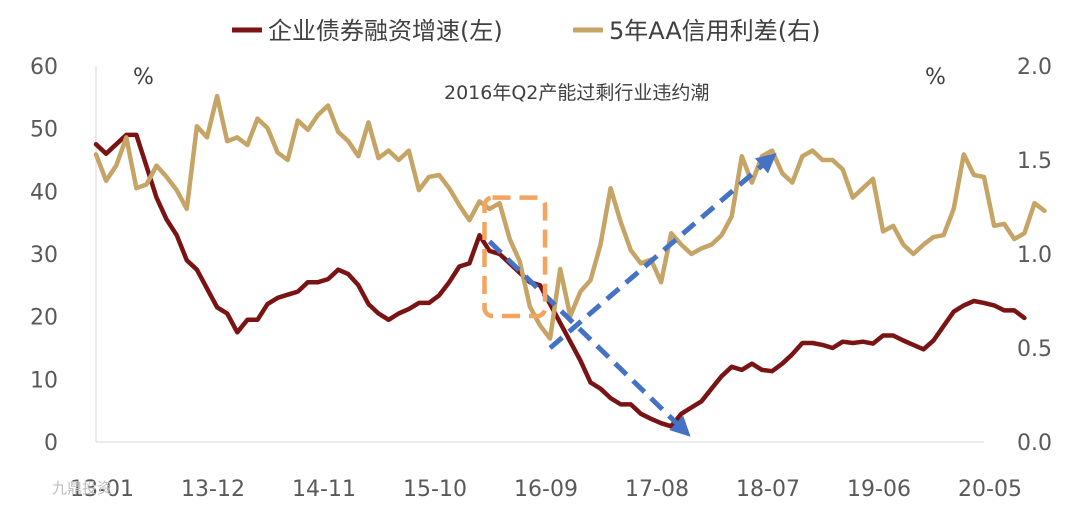  Describe the element at coordinates (1034, 67) in the screenshot. I see `y-right-tick-label: 2.0` at that location.